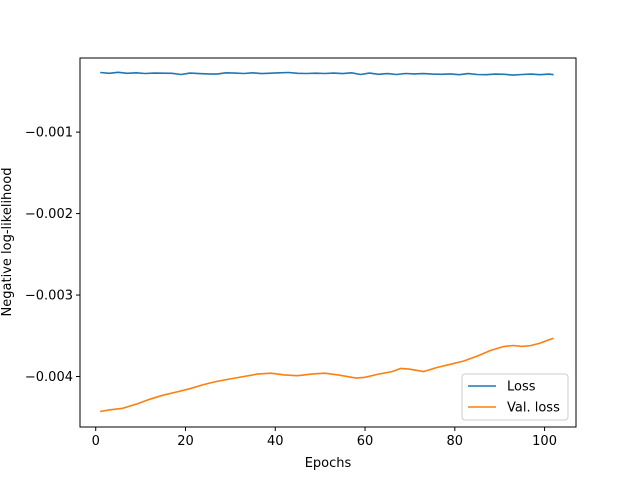 The height and width of the screenshot is (480, 640). Describe the element at coordinates (521, 387) in the screenshot. I see `legend-entry-label: Loss` at that location.